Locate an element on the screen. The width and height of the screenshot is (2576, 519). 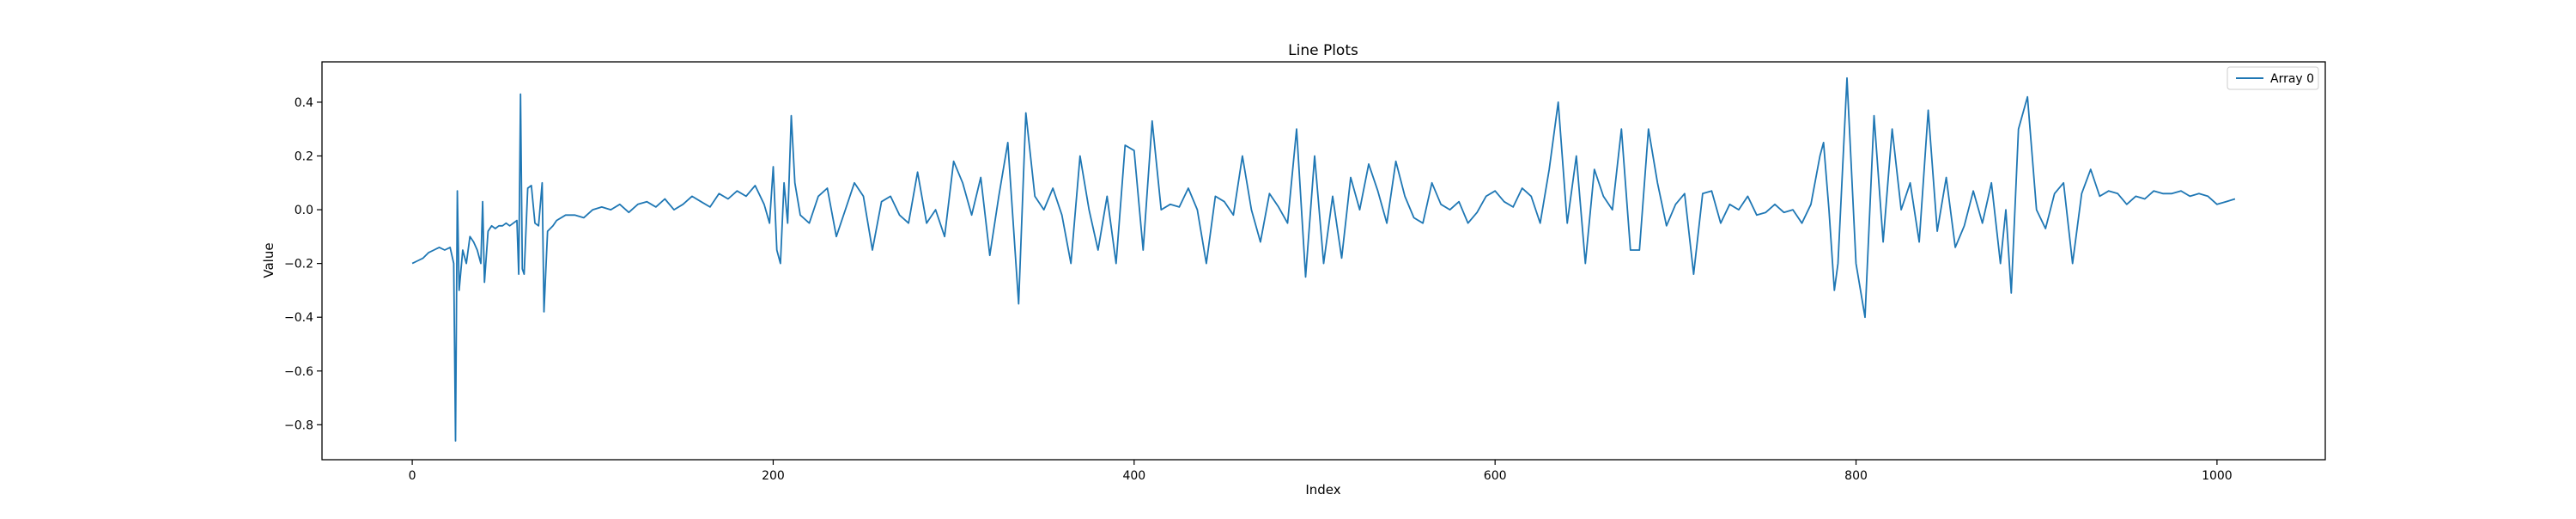
y-tick-label: −0.6 is located at coordinates (298, 372).